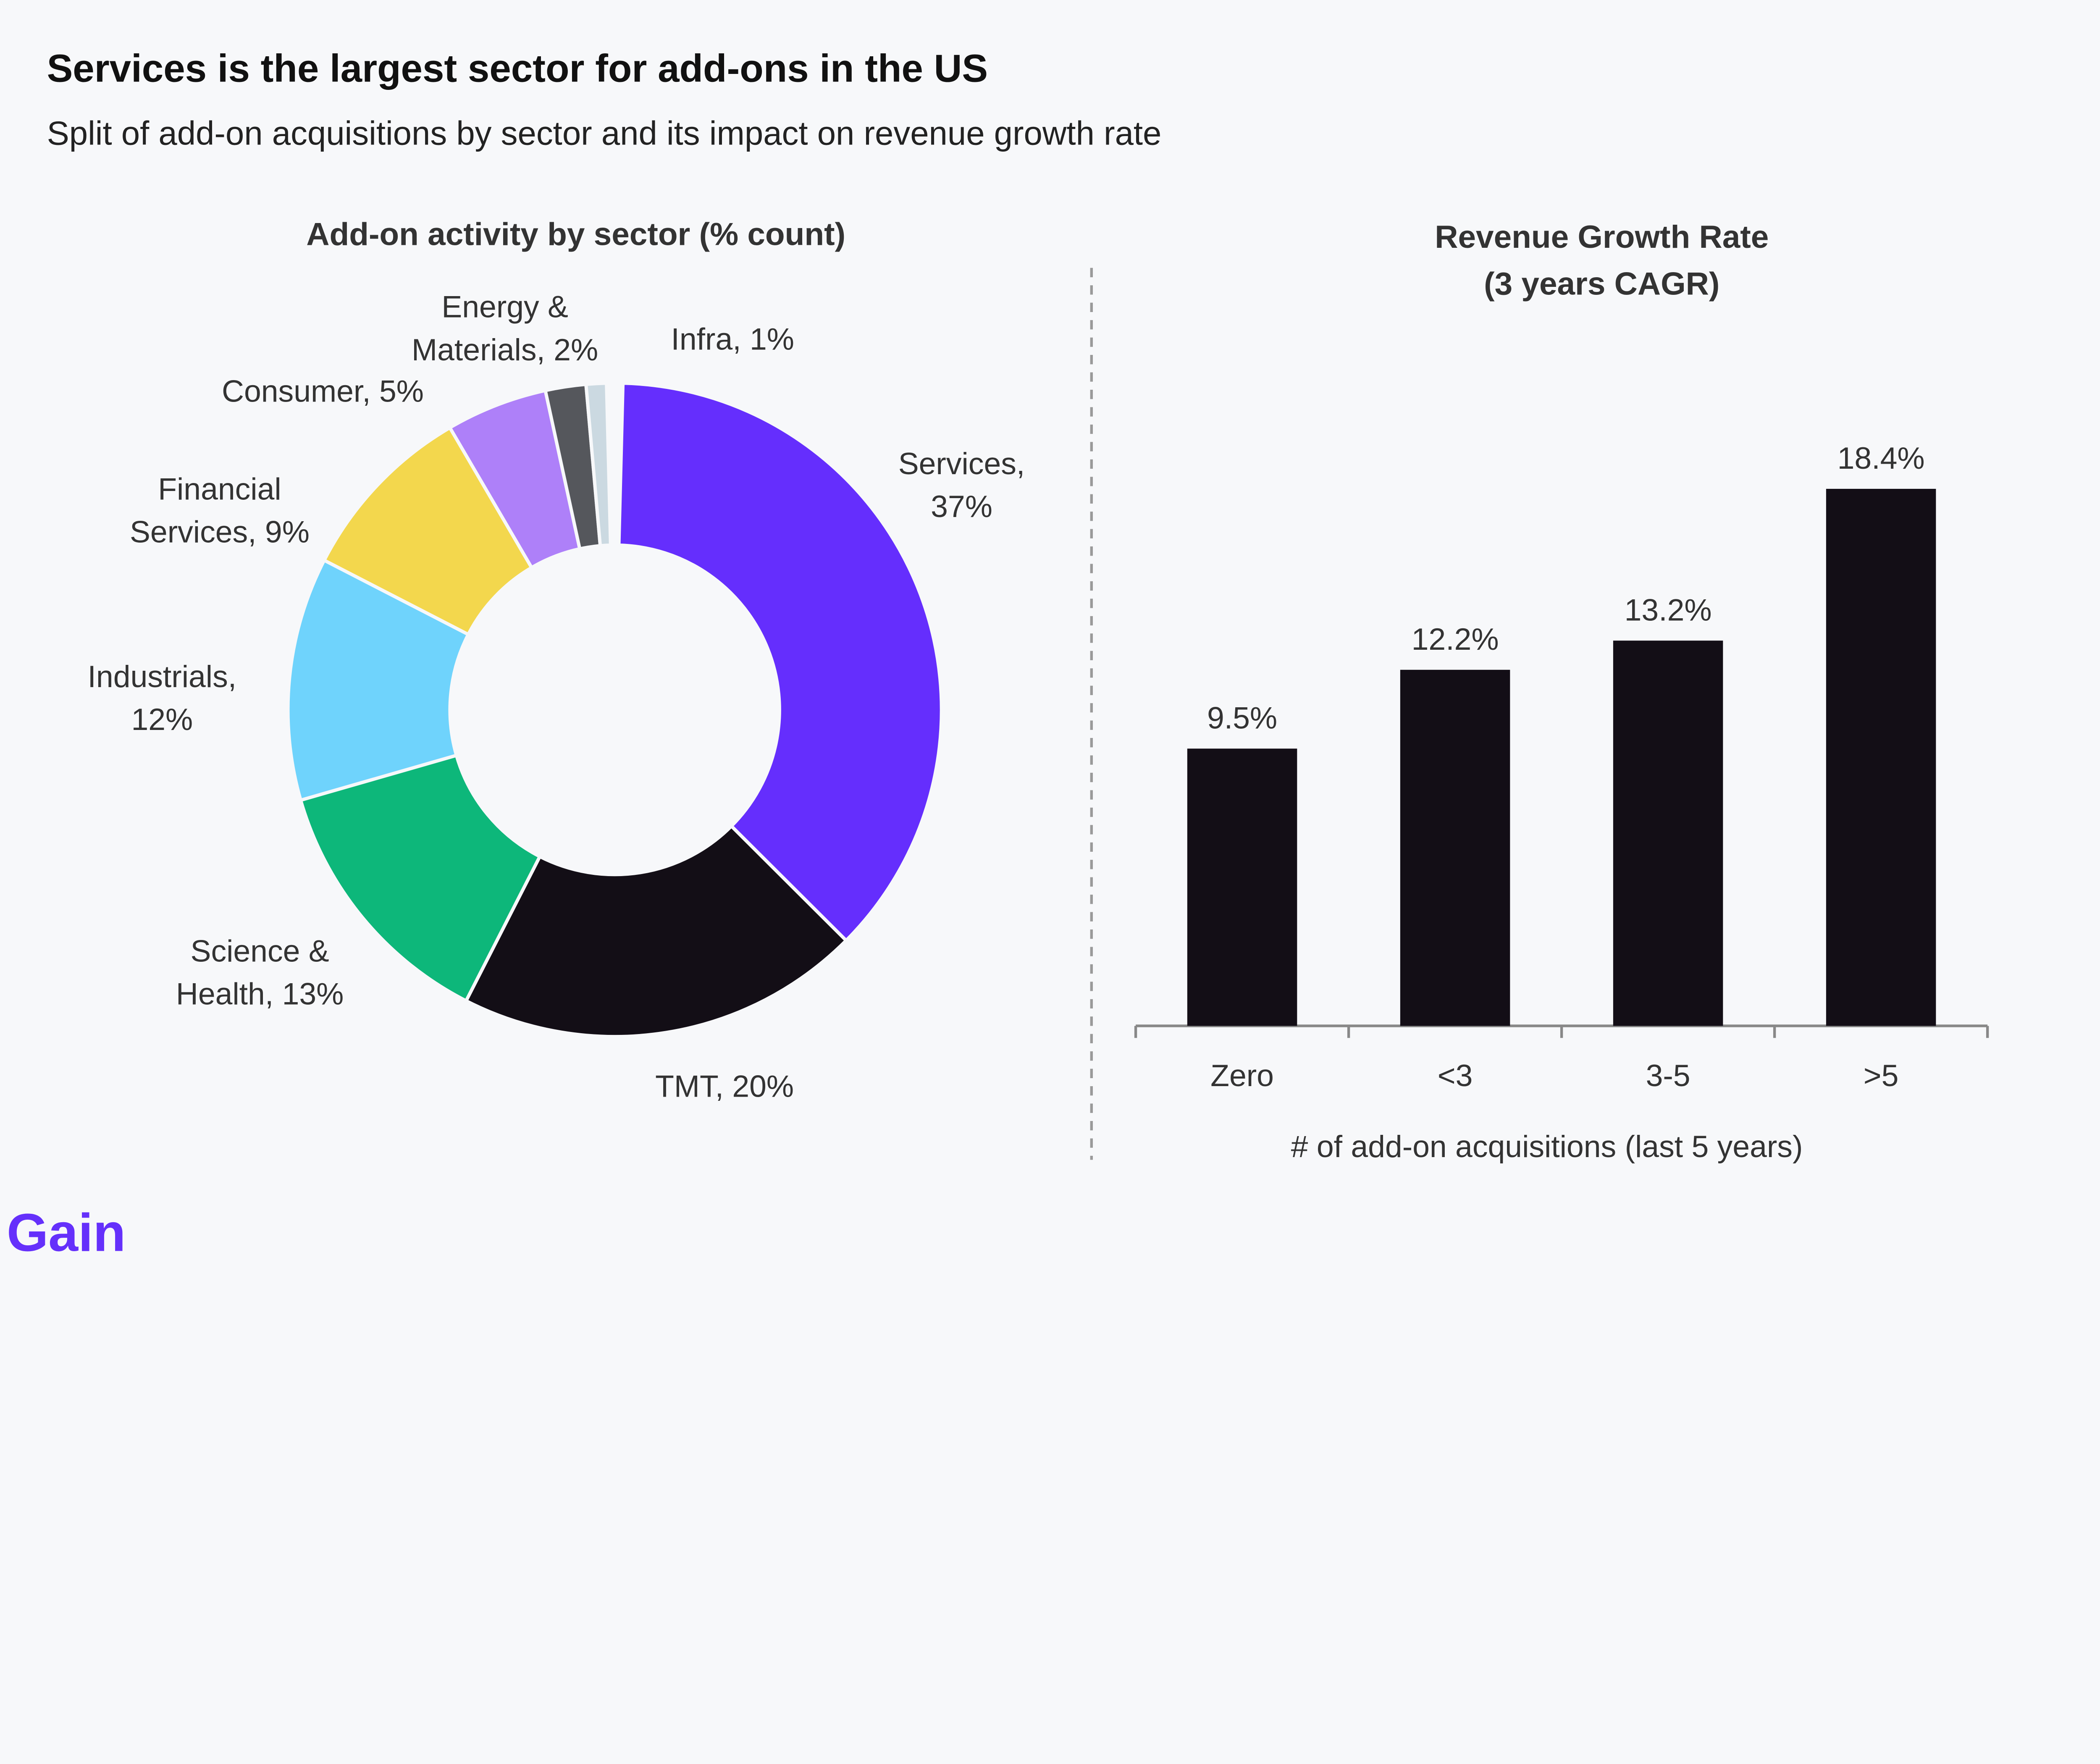  What do you see at coordinates (614, 710) in the screenshot?
I see `donut-chart` at bounding box center [614, 710].